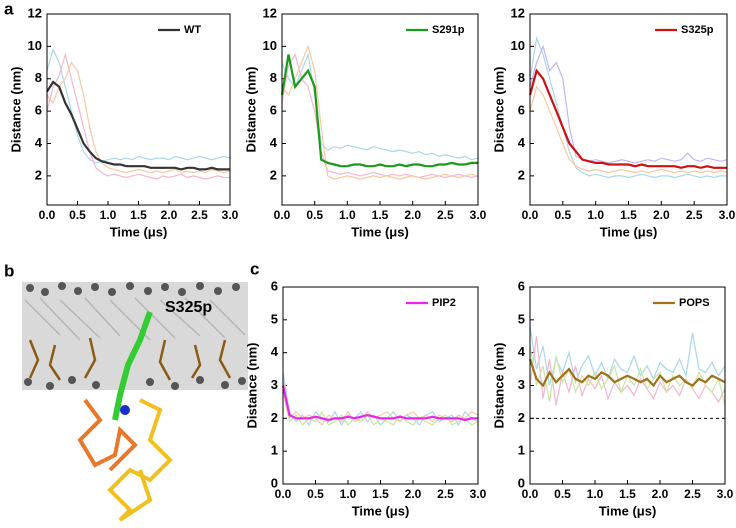  What do you see at coordinates (444, 303) in the screenshot?
I see `legend-label: PIP2` at bounding box center [444, 303].